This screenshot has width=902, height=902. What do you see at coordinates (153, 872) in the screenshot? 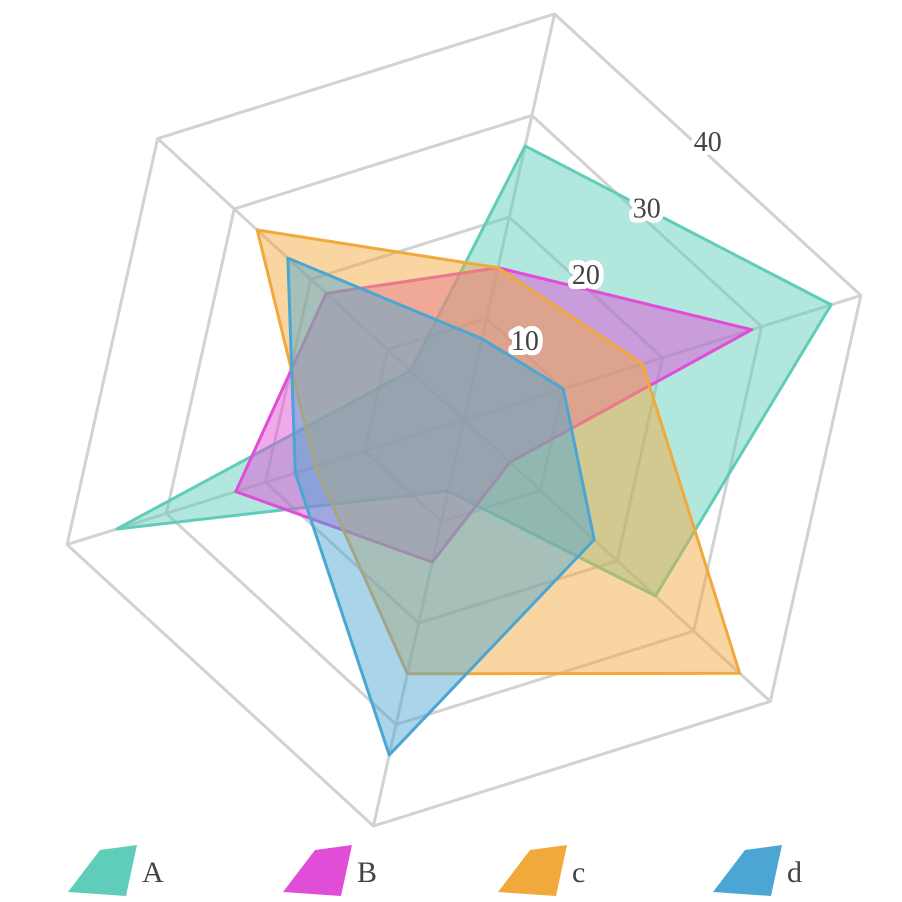
I see `legend-label: A` at bounding box center [153, 872].